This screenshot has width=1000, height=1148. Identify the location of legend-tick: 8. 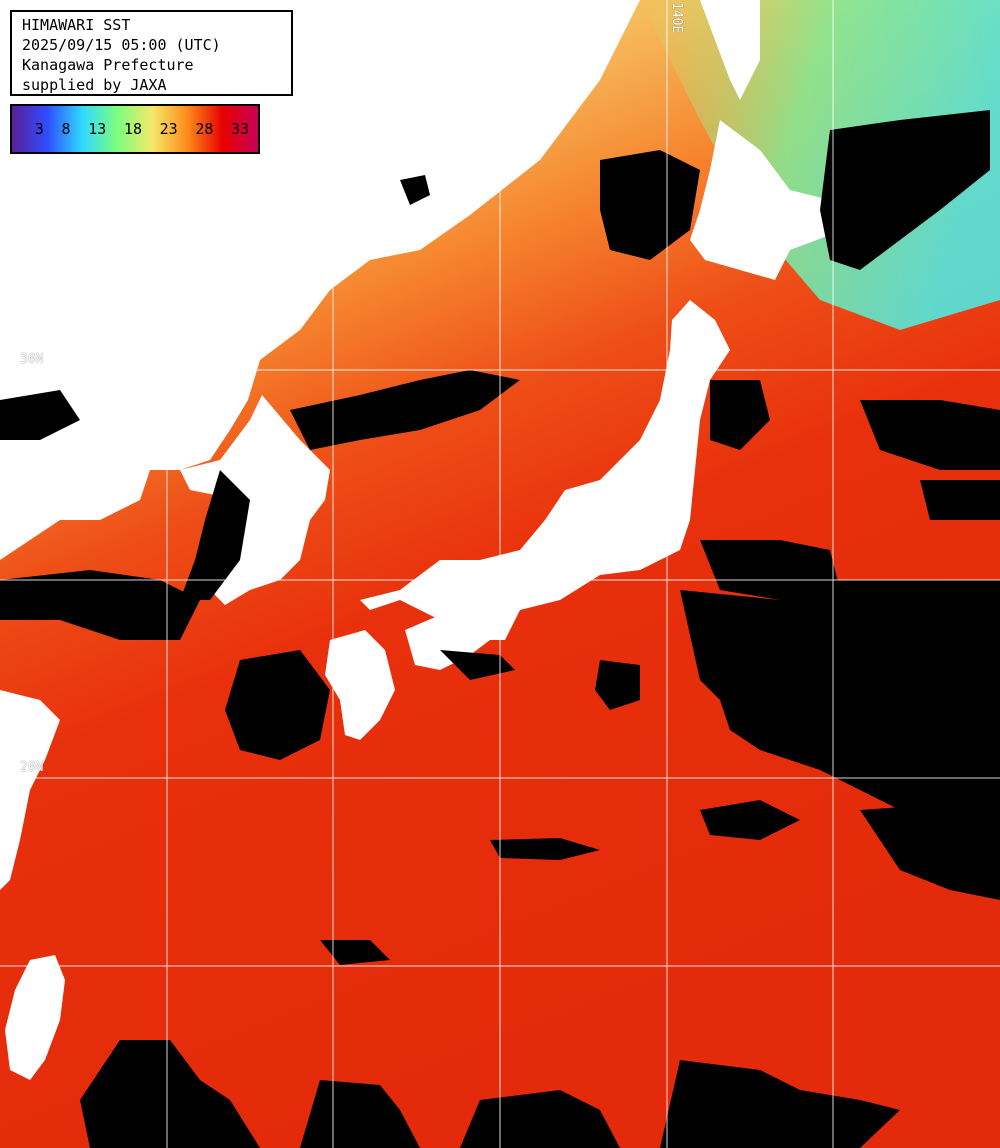
(66, 129).